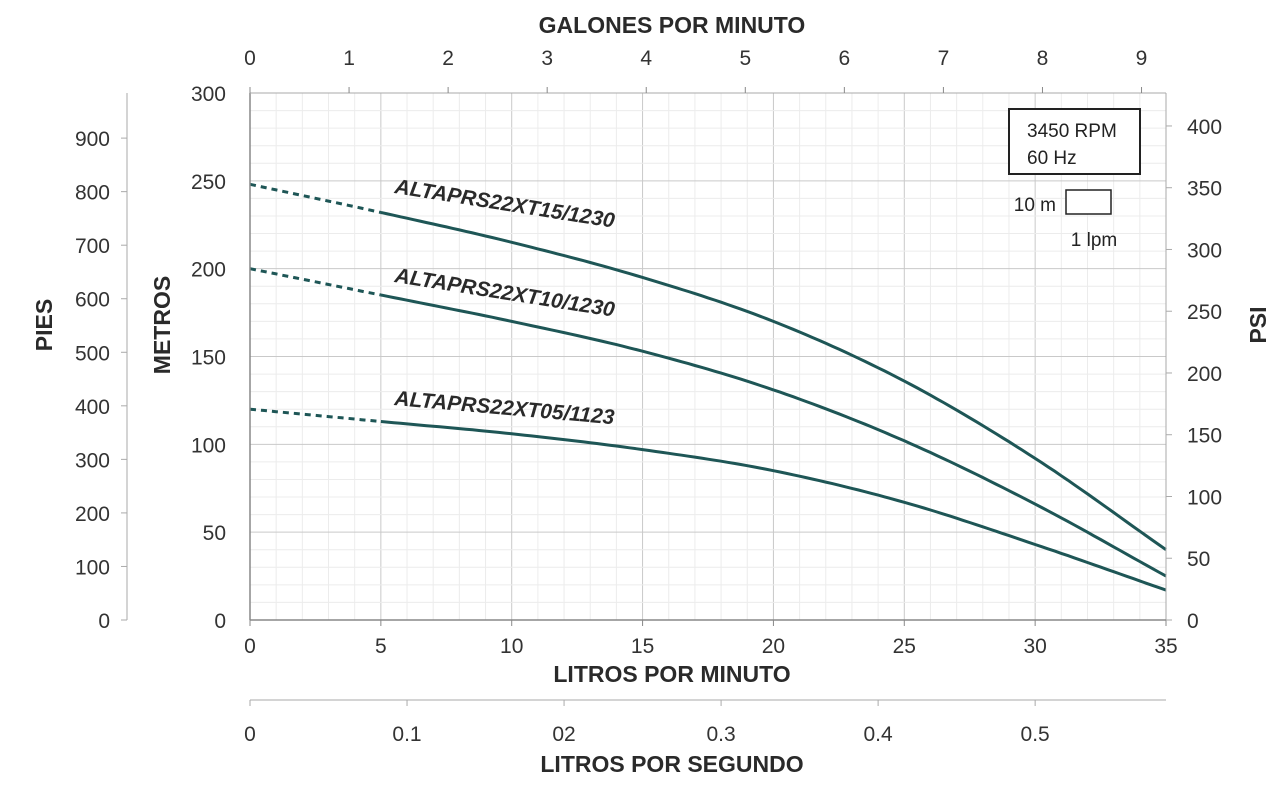 The height and width of the screenshot is (795, 1284). I want to click on top-tick-label: 9, so click(1142, 58).